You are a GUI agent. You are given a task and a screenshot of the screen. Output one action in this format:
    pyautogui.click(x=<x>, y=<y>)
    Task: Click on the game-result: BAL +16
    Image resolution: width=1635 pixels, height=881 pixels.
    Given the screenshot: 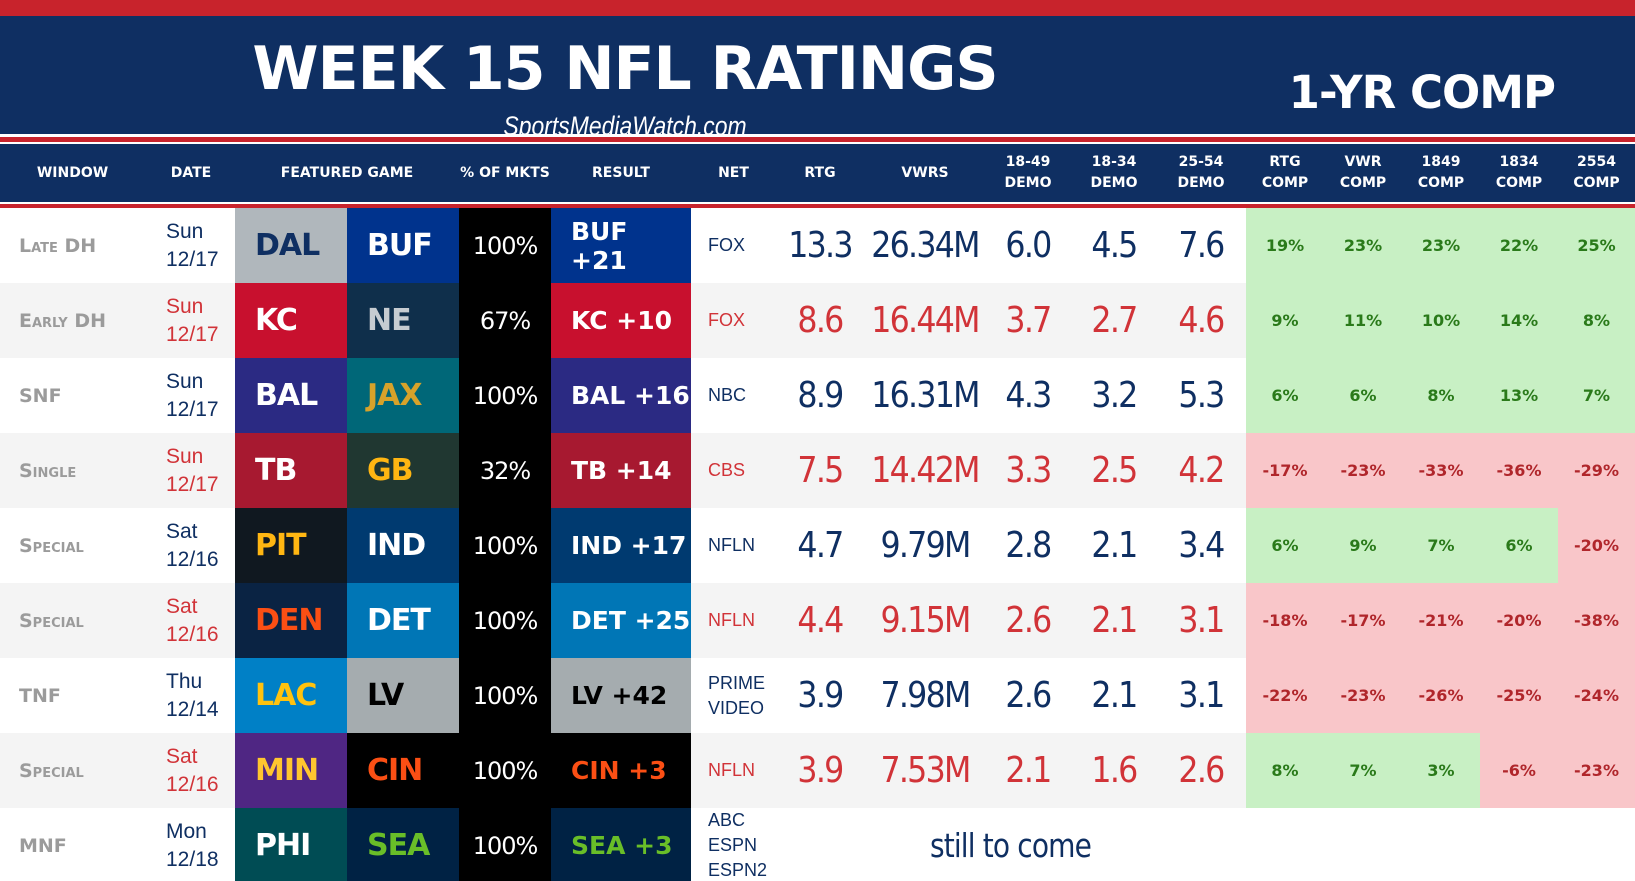 What is the action you would take?
    pyautogui.click(x=621, y=395)
    